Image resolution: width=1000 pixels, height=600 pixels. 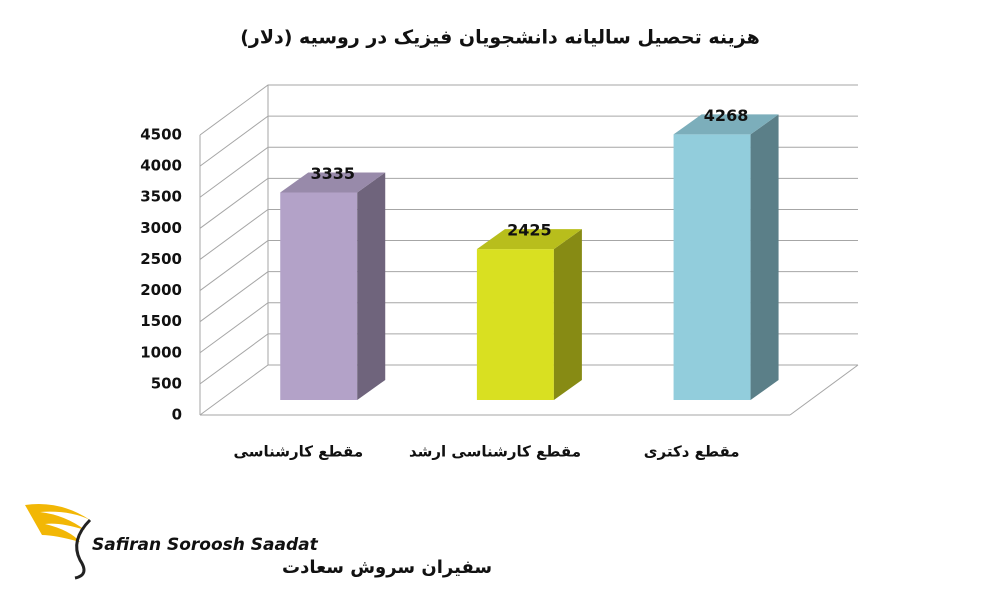 I want to click on logo-wing, so click(x=57, y=523).